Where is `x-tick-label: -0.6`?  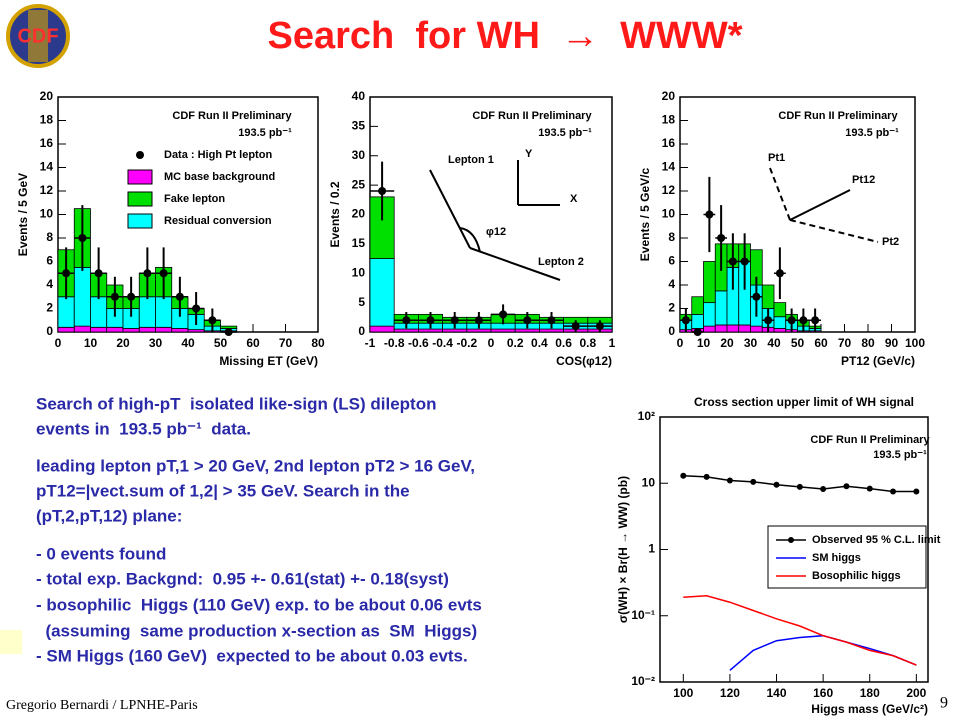
x-tick-label: -0.6 is located at coordinates (418, 343).